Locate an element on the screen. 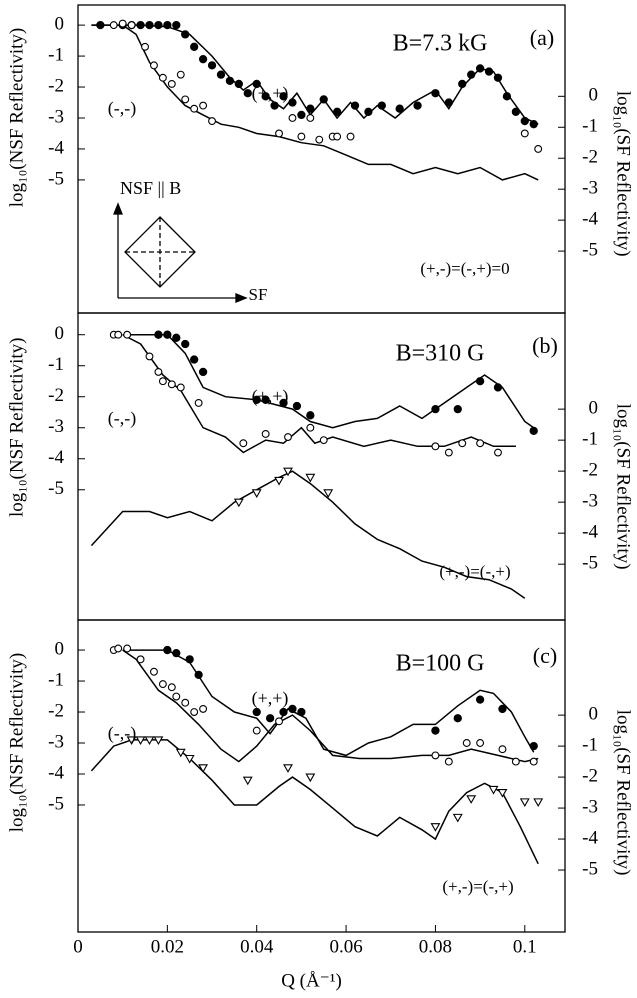  x-tick-label: 0 is located at coordinates (78, 946).